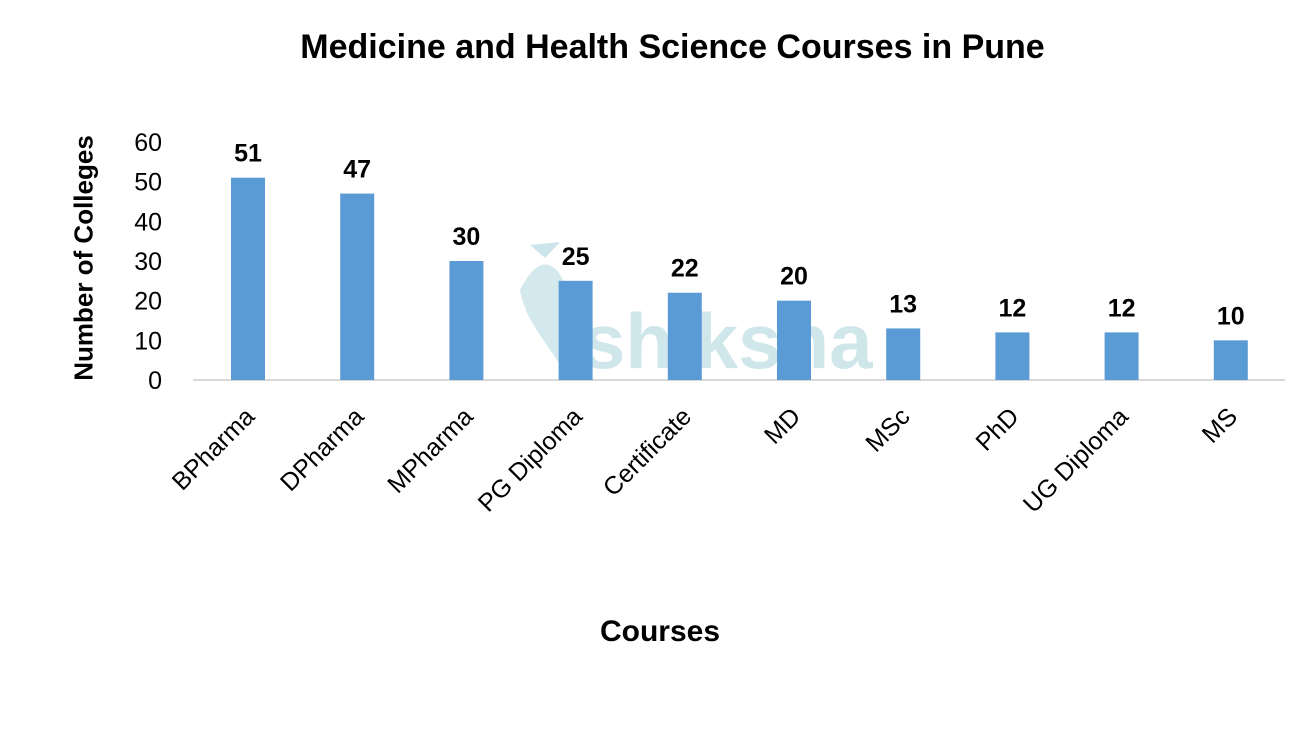 The image size is (1309, 733). What do you see at coordinates (248, 154) in the screenshot?
I see `data-label: 51` at bounding box center [248, 154].